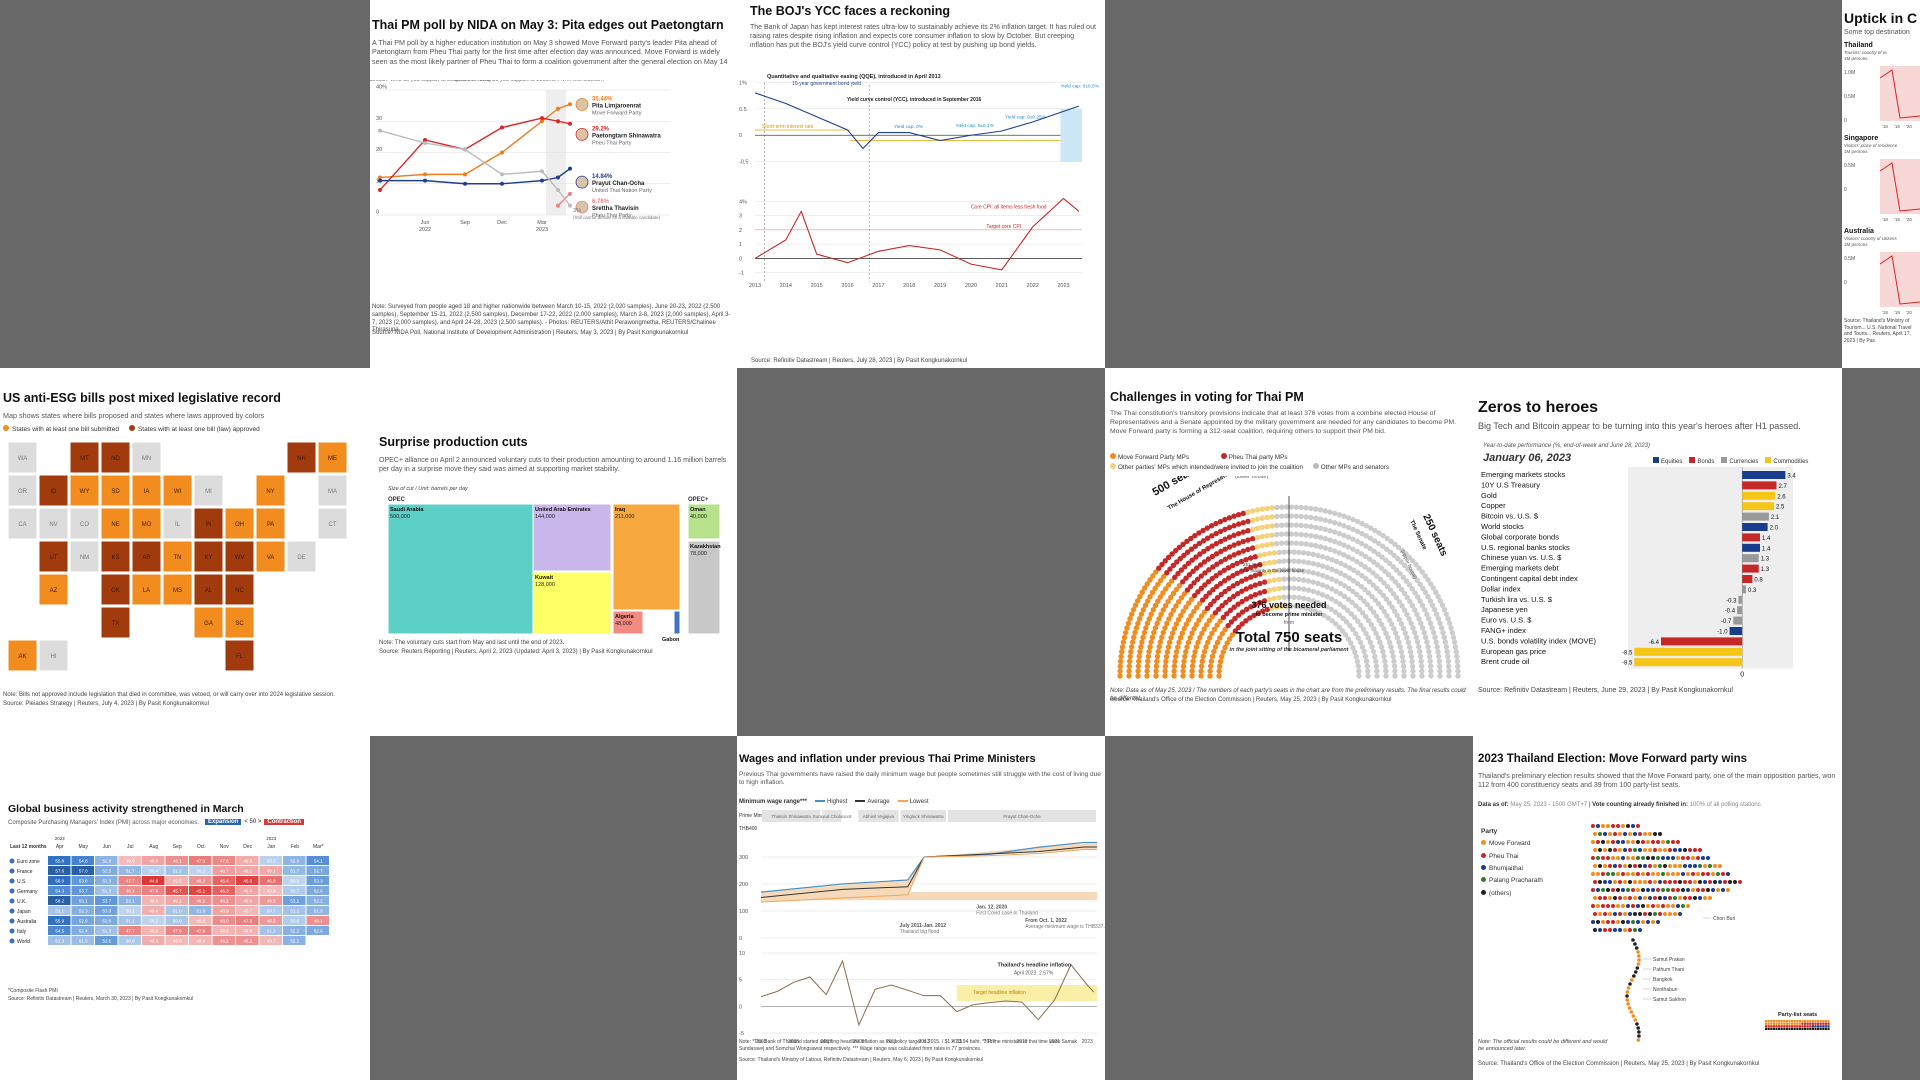  What do you see at coordinates (872, 802) in the screenshot?
I see `legend-item: Average` at bounding box center [872, 802].